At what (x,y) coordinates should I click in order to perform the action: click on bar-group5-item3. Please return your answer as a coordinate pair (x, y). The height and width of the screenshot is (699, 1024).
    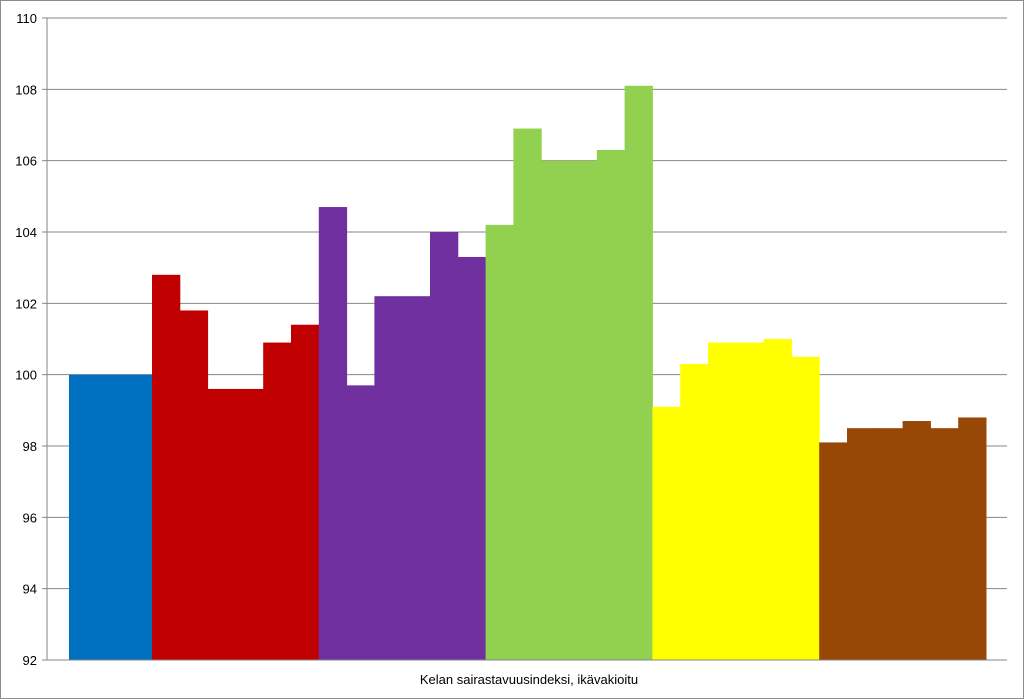
    Looking at the image, I should click on (722, 501).